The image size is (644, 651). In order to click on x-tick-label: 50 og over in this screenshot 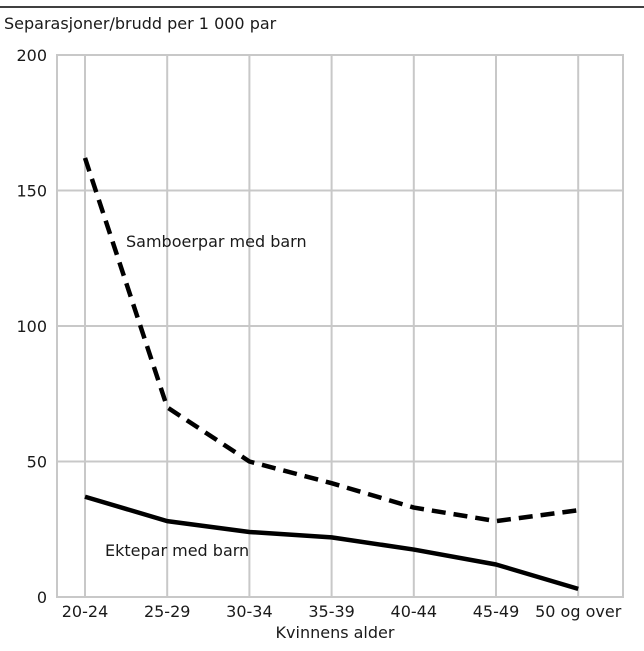, I will do `click(578, 611)`.